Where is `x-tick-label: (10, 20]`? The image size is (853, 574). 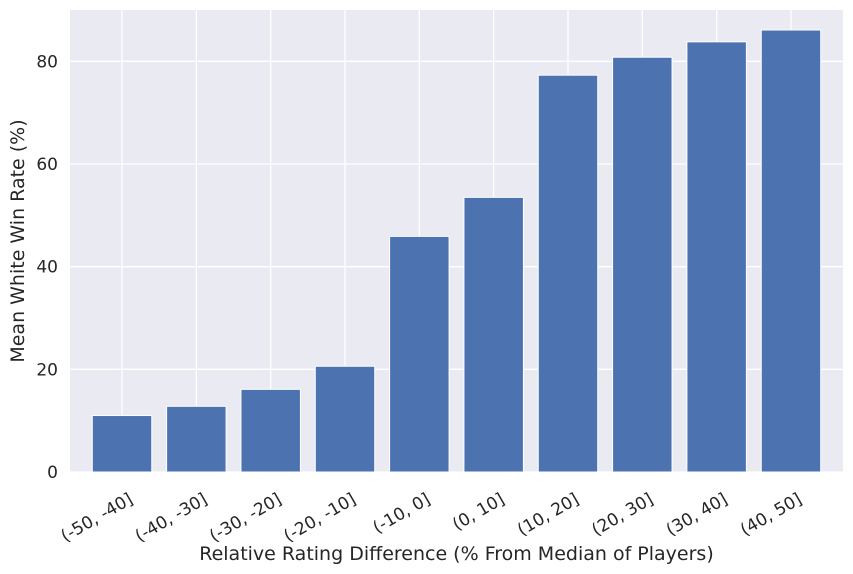 x-tick-label: (10, 20] is located at coordinates (548, 514).